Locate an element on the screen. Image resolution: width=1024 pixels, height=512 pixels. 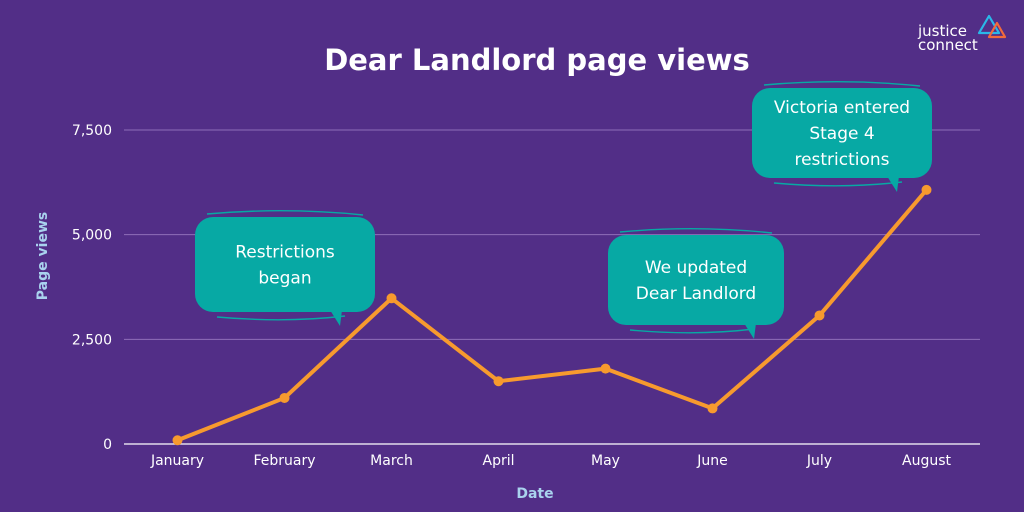
callout-bubble: Restrictions began is located at coordinates (285, 268).